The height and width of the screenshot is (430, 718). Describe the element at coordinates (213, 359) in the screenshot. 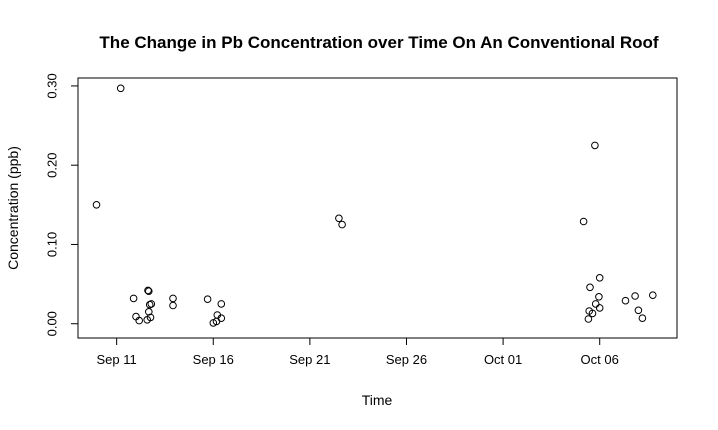

I see `x-tick-label: Sep 16` at that location.